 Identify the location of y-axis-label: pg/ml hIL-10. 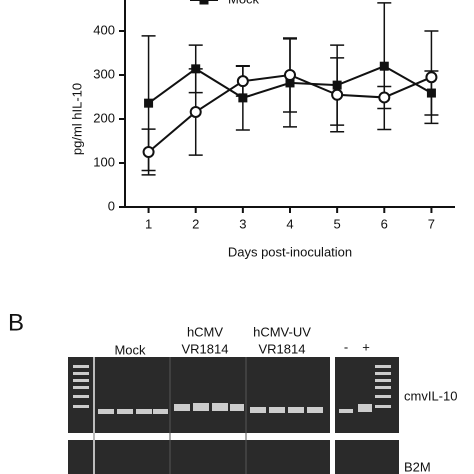
(76, 119).